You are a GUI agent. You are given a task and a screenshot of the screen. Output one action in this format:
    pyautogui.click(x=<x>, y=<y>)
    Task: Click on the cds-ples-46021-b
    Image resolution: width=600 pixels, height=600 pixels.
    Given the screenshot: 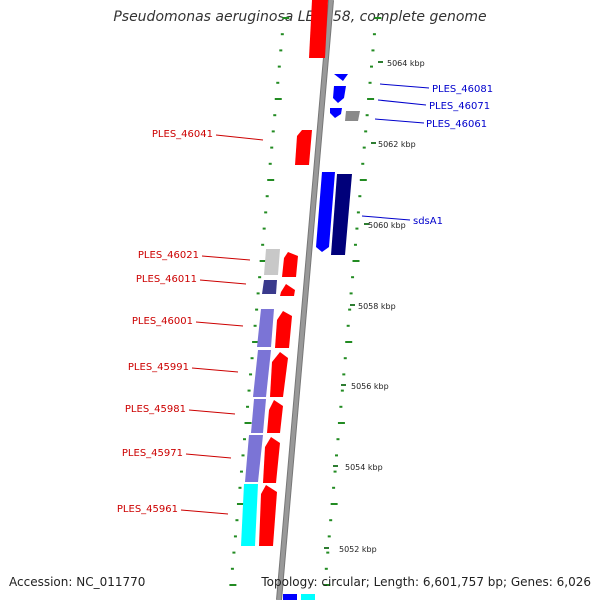 What is the action you would take?
    pyautogui.click(x=290, y=264)
    